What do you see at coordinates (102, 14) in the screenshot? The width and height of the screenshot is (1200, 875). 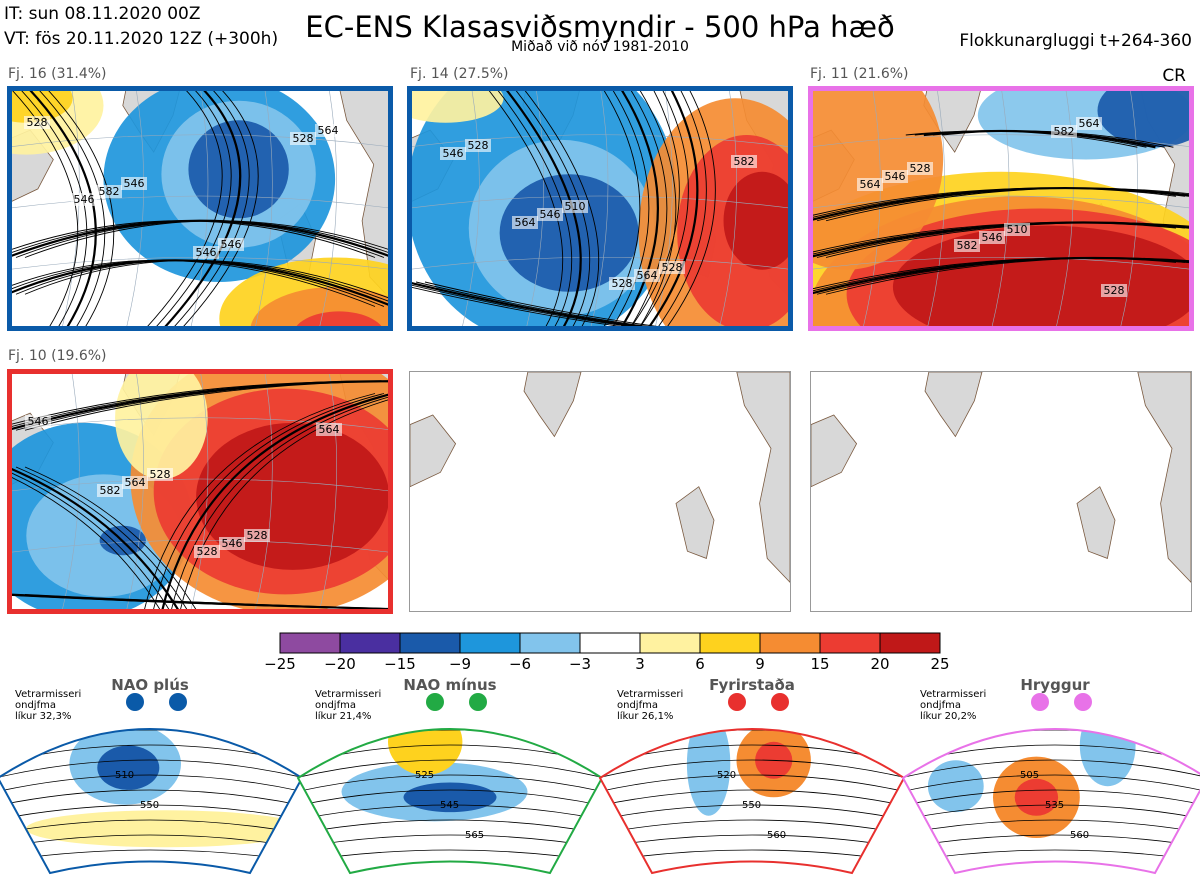 I see `initial-time: IT: sun 08.11.2020 00Z` at bounding box center [102, 14].